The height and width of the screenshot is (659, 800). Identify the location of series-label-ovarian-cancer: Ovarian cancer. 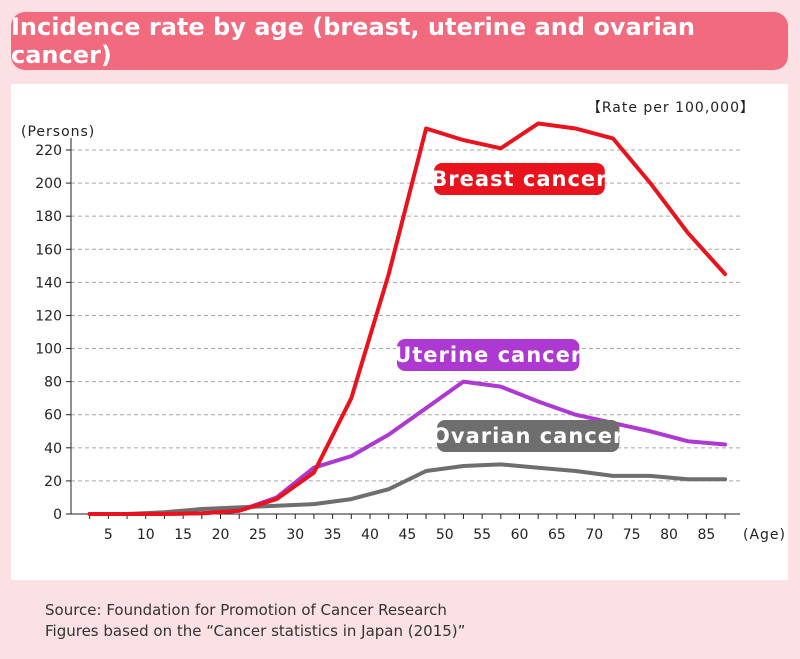
(528, 436).